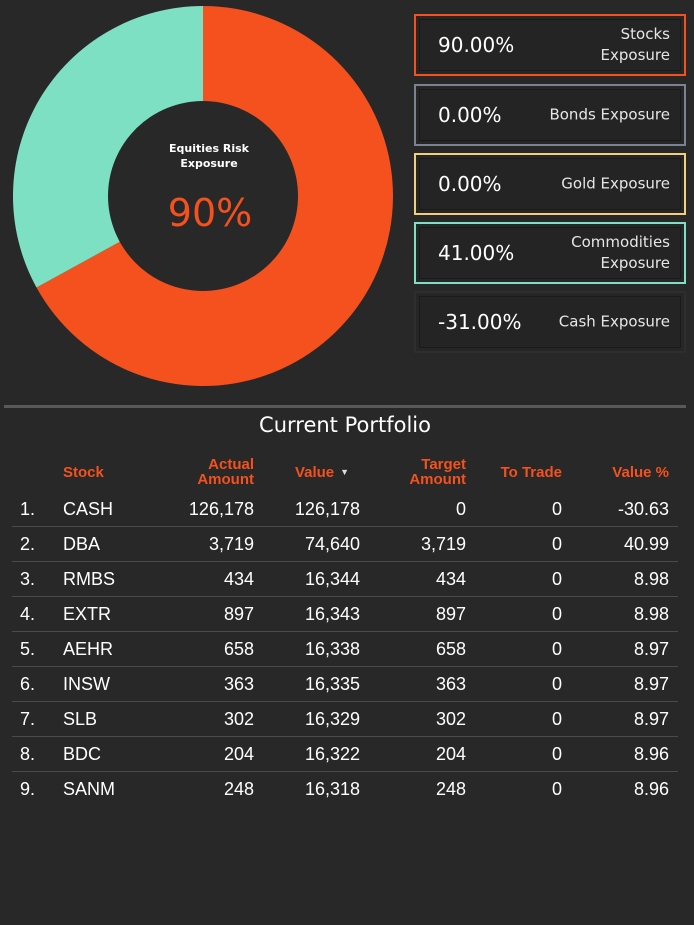  I want to click on header-line: Target, so click(443, 464).